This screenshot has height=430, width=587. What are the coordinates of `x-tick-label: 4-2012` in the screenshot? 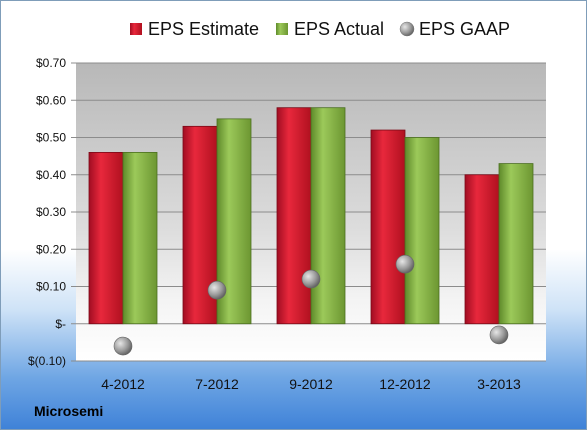 It's located at (123, 384).